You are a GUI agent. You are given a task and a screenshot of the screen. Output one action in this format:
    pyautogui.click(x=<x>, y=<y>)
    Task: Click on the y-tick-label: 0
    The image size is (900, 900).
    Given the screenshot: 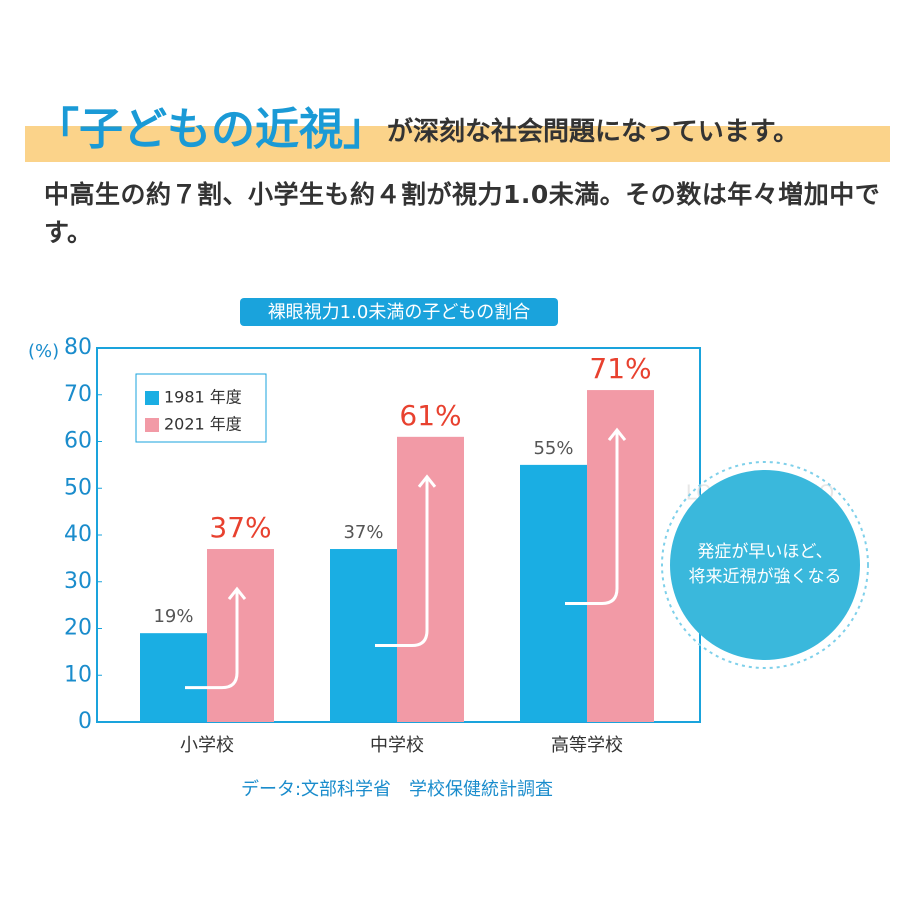 What is the action you would take?
    pyautogui.click(x=85, y=721)
    